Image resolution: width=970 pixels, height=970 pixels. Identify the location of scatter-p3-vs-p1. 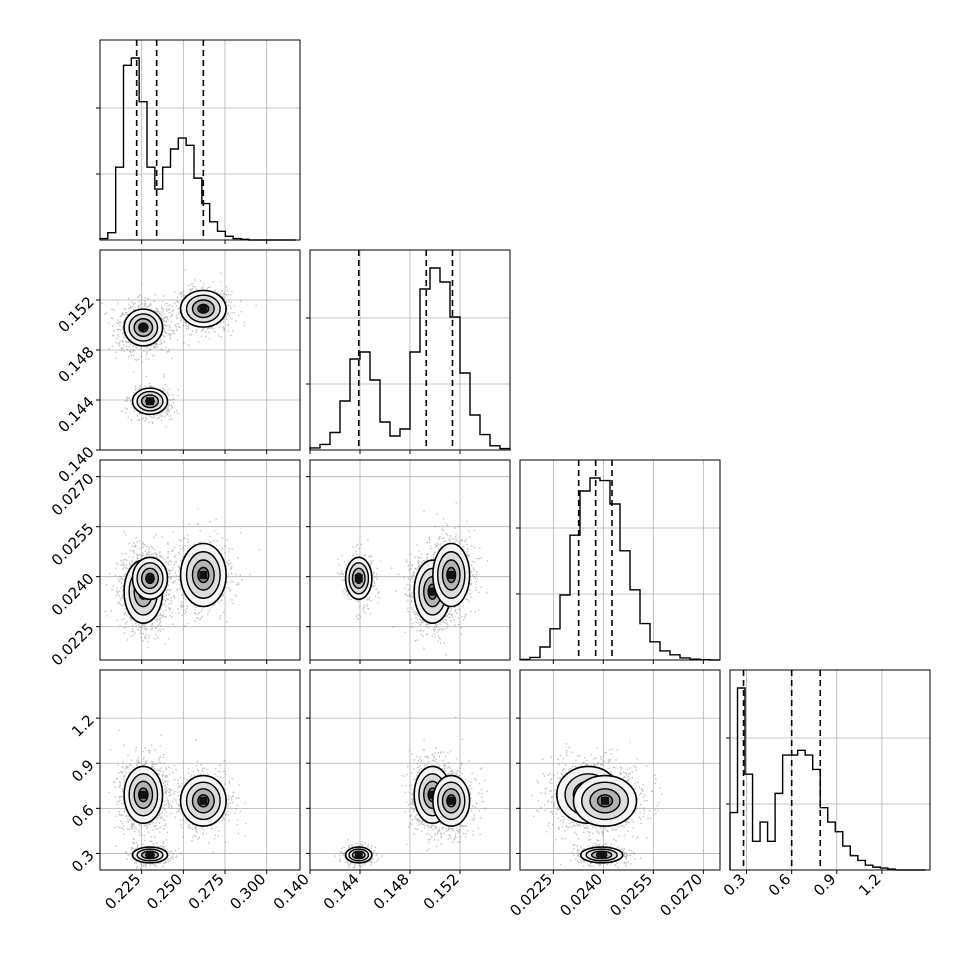
(411, 792).